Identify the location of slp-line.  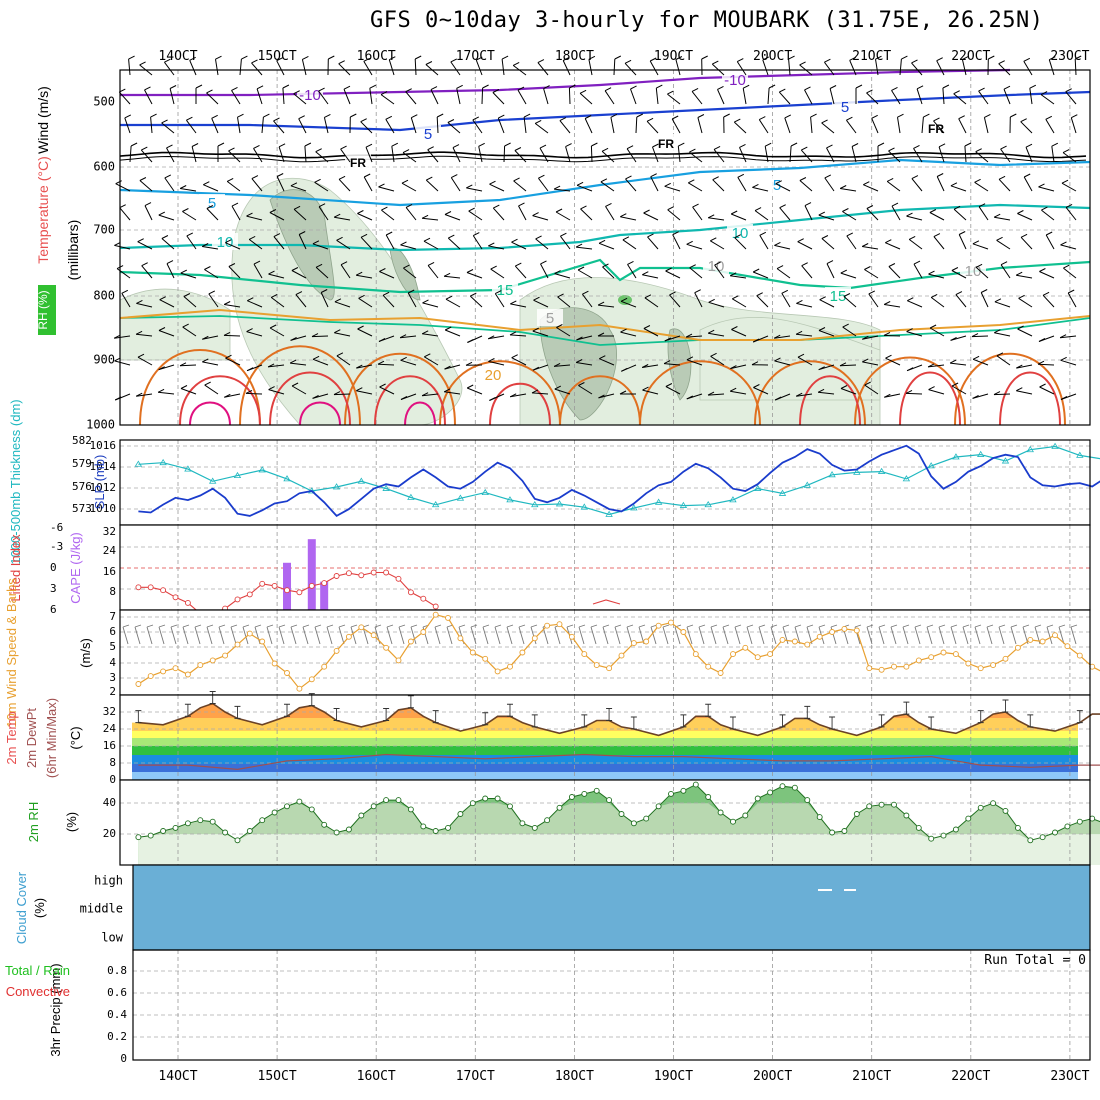
(619, 481).